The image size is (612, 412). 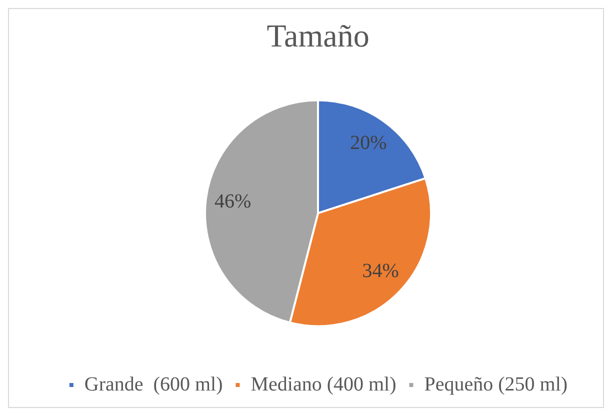 What do you see at coordinates (318, 36) in the screenshot?
I see `chart-title: Tamaño` at bounding box center [318, 36].